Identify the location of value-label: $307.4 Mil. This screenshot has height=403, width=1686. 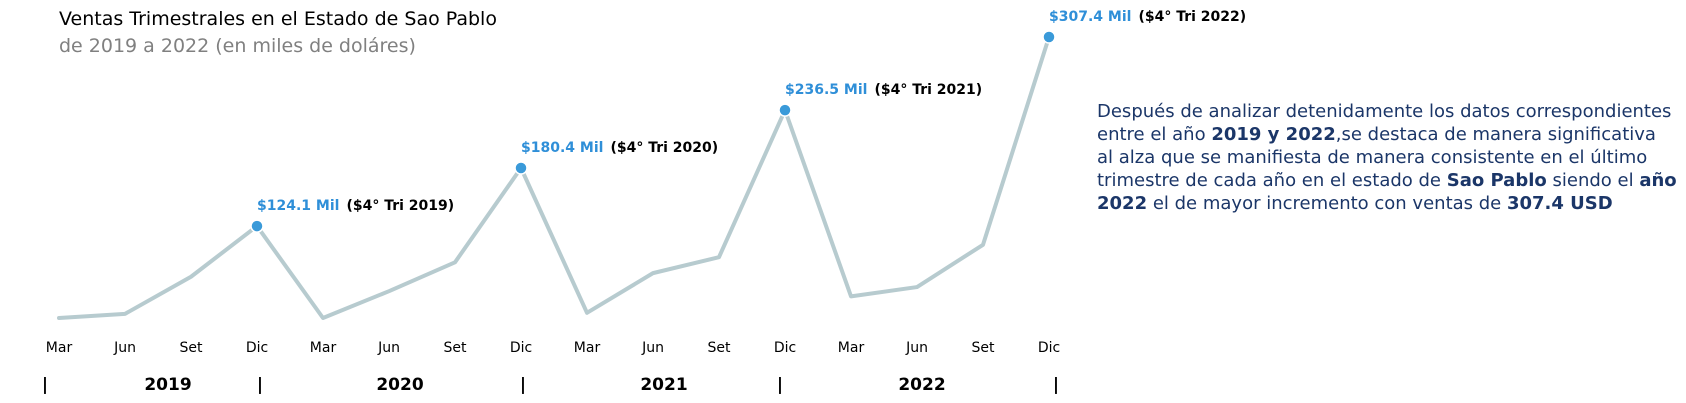
(1090, 17).